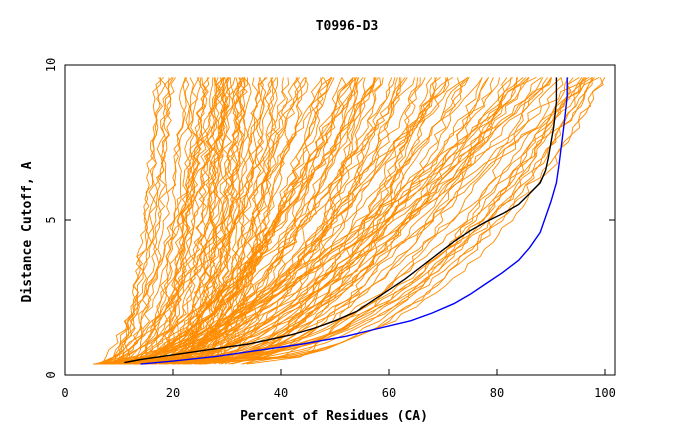  What do you see at coordinates (338, 384) in the screenshot?
I see `x-axis-ticks: 0 20 40 60 80 100` at bounding box center [338, 384].